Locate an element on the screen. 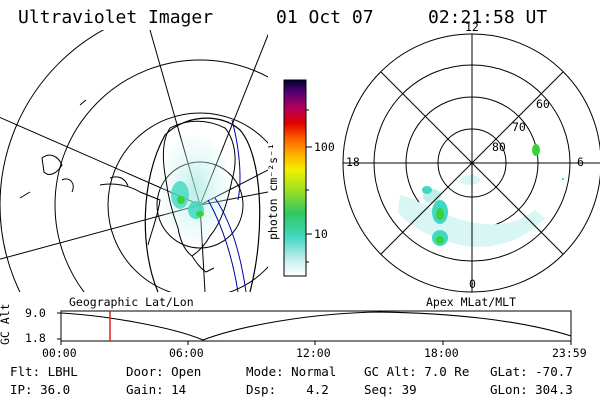 This screenshot has height=400, width=600. instrument-title: Ultraviolet Imager is located at coordinates (116, 17).